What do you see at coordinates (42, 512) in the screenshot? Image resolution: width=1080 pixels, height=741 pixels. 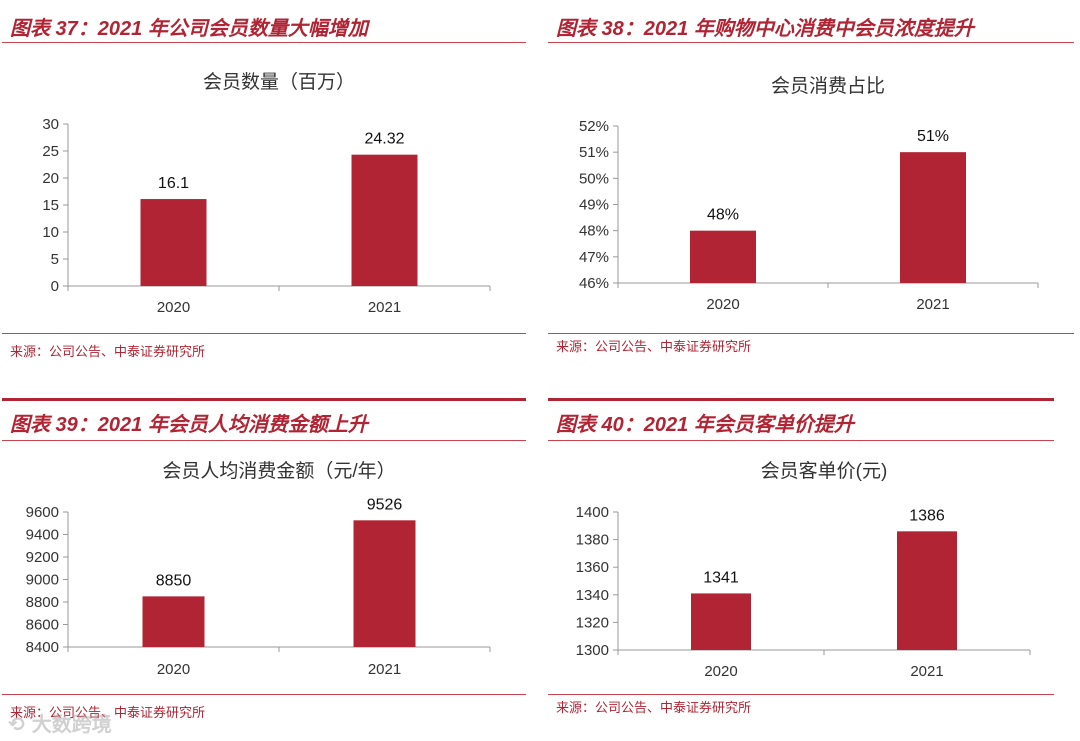 I see `y-tick-label: 9600` at bounding box center [42, 512].